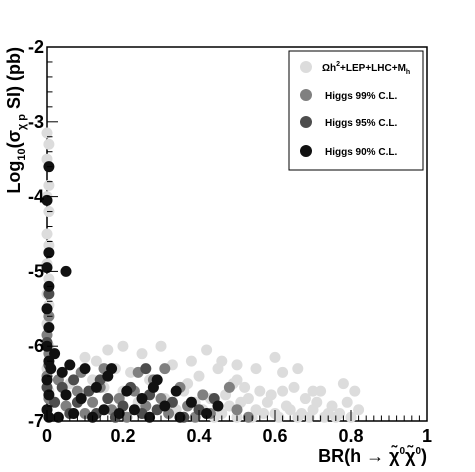 Image resolution: width=475 pixels, height=472 pixels. Describe the element at coordinates (16, 120) in the screenshot. I see `y-axis-title: Log10(σχ p SI) (pb)` at that location.